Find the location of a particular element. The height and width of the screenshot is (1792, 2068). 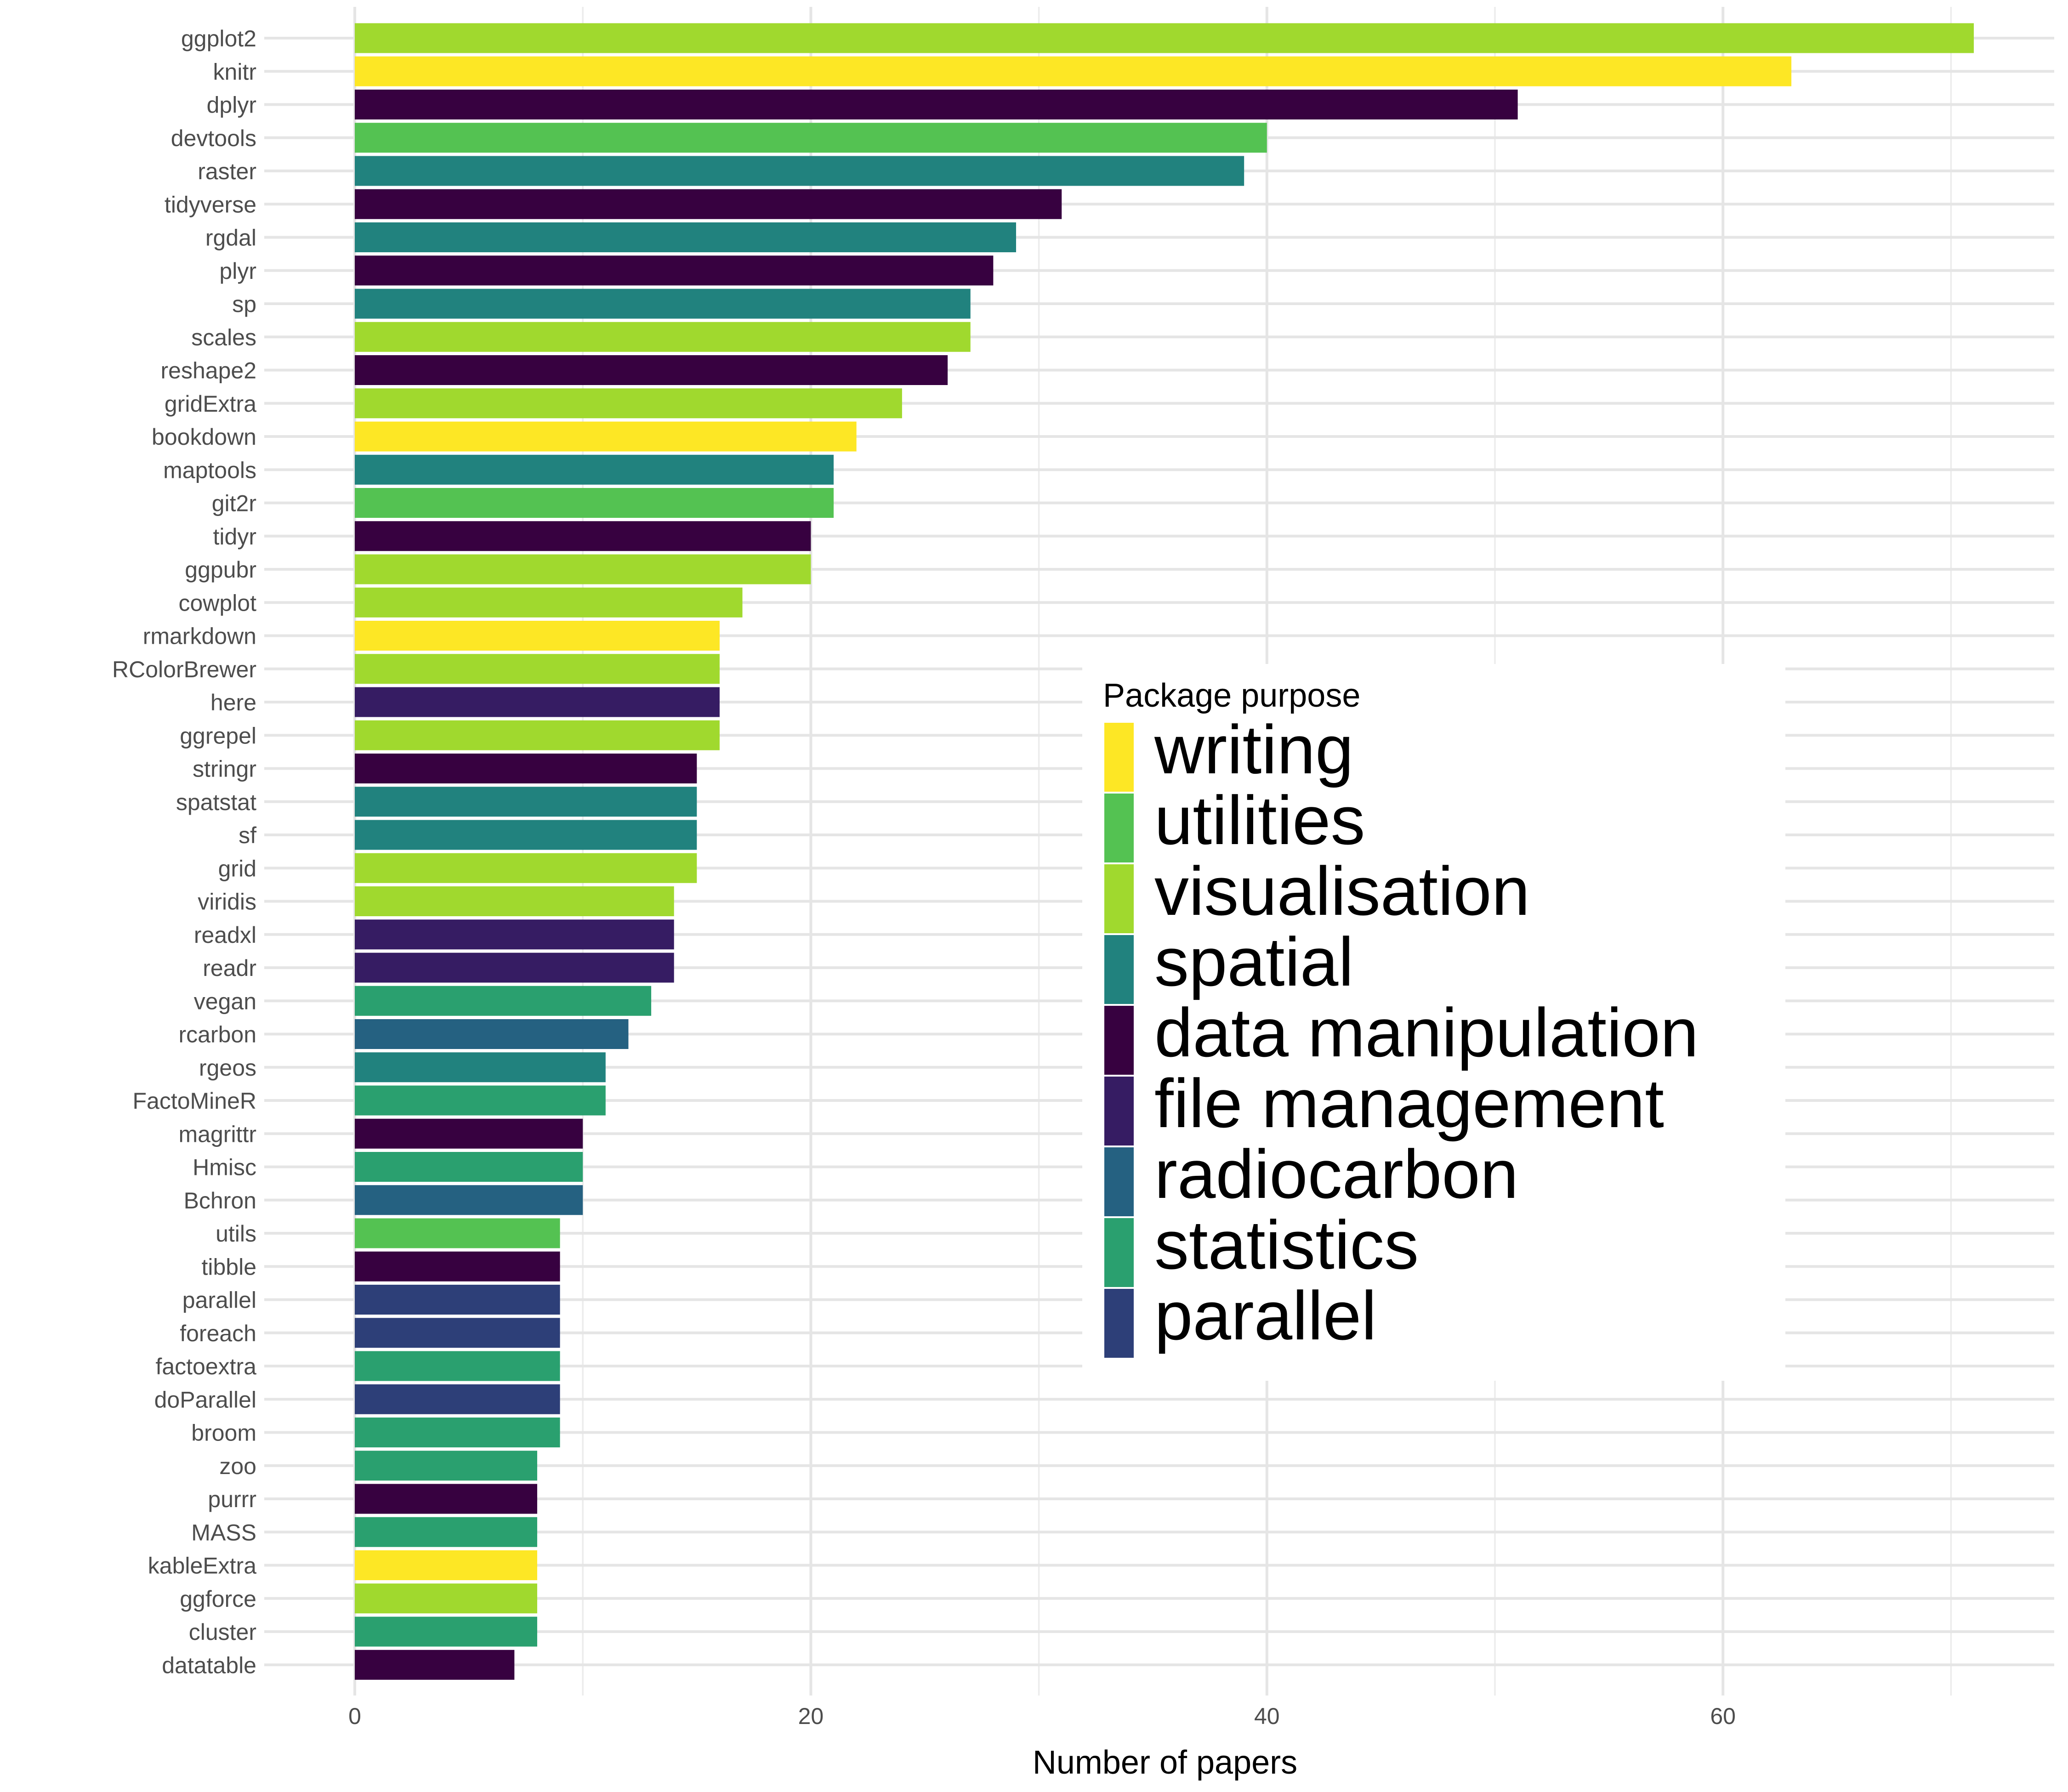

category-label: foreach is located at coordinates (218, 1333).